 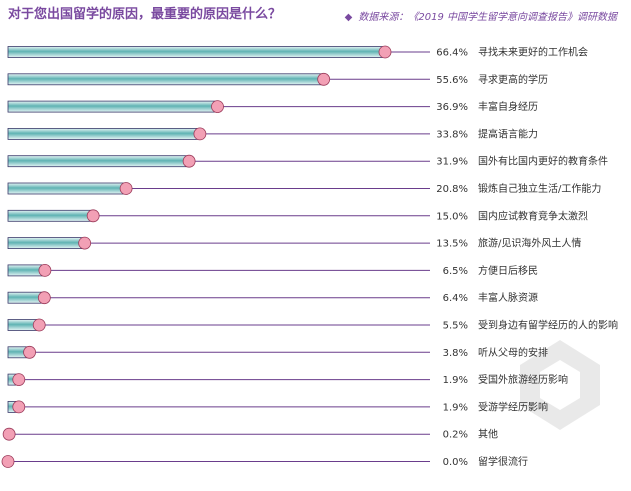 I want to click on category-label: 受到身边有留学经历的人的影响, so click(x=548, y=325).